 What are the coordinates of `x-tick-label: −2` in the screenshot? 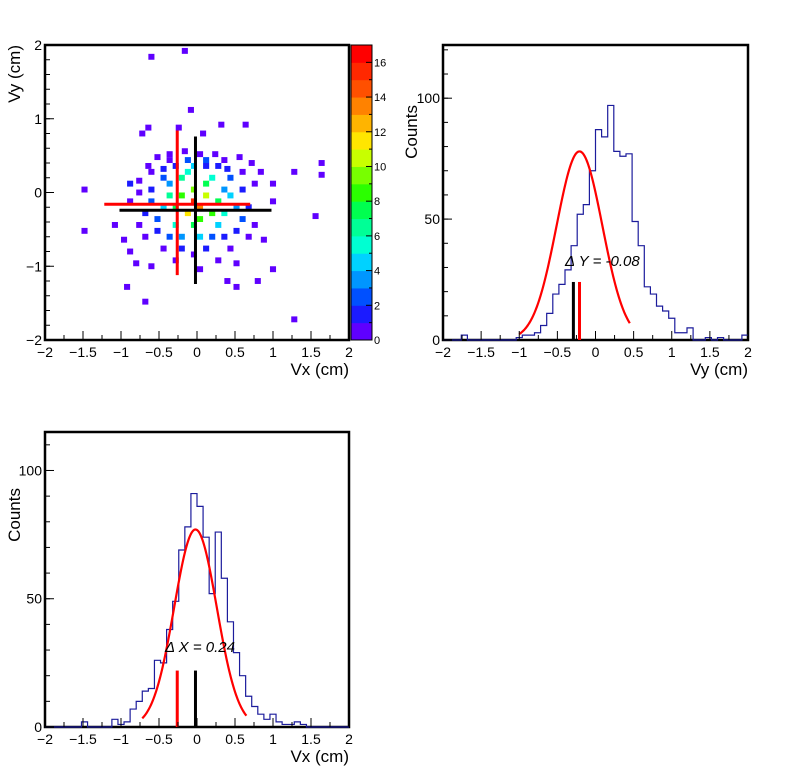 It's located at (443, 352).